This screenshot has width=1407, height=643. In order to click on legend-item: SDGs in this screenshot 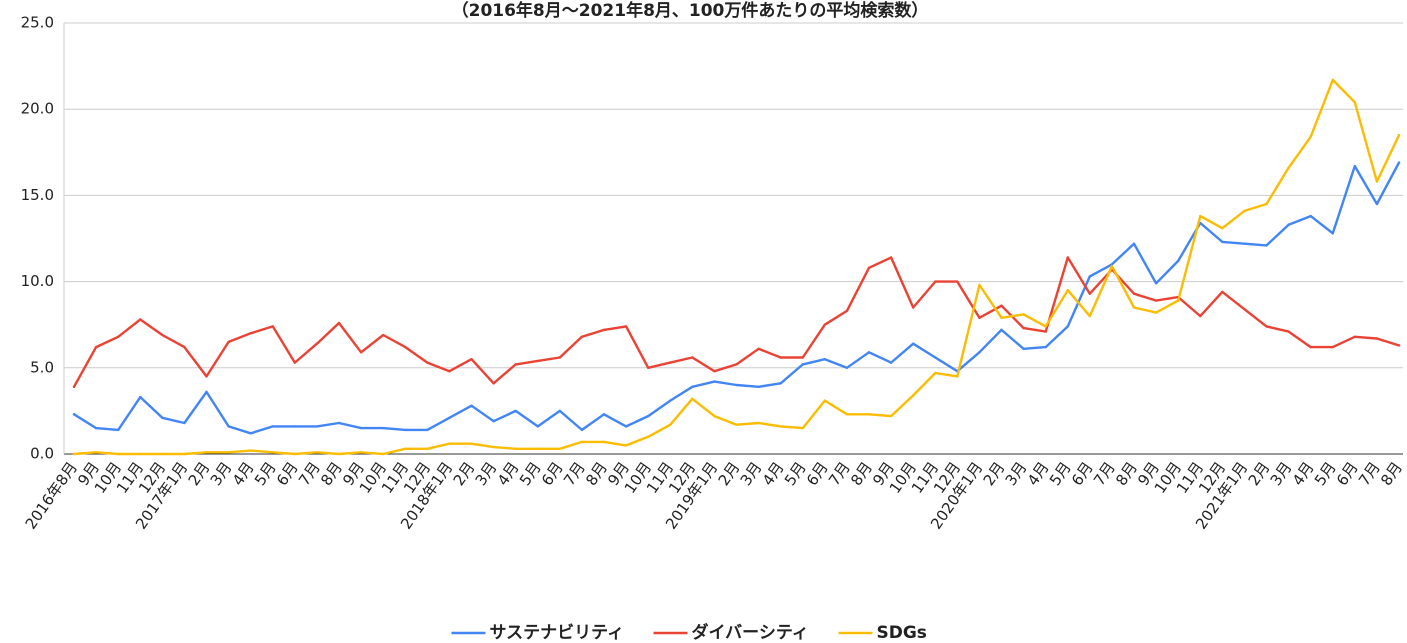, I will do `click(882, 633)`.